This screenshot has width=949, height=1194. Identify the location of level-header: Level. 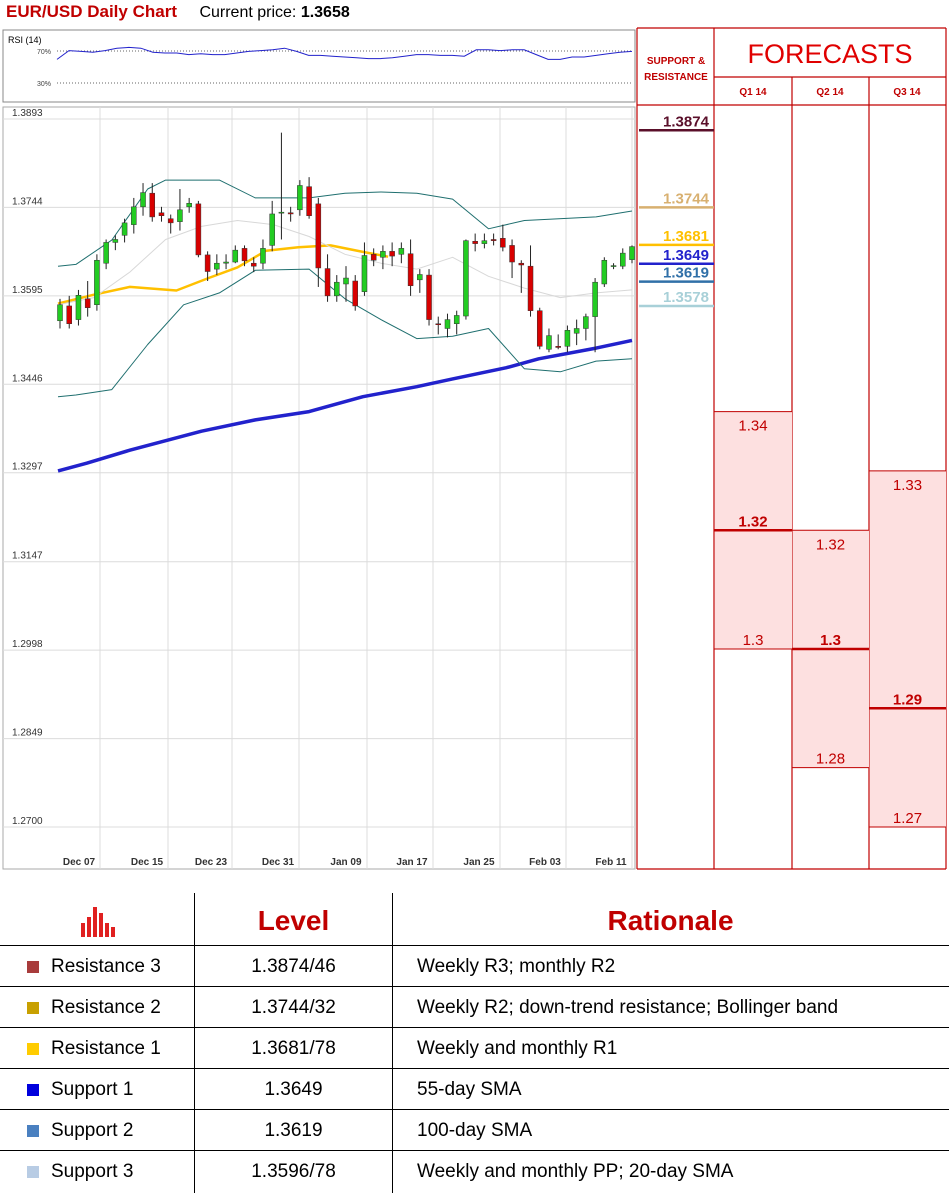
(293, 920).